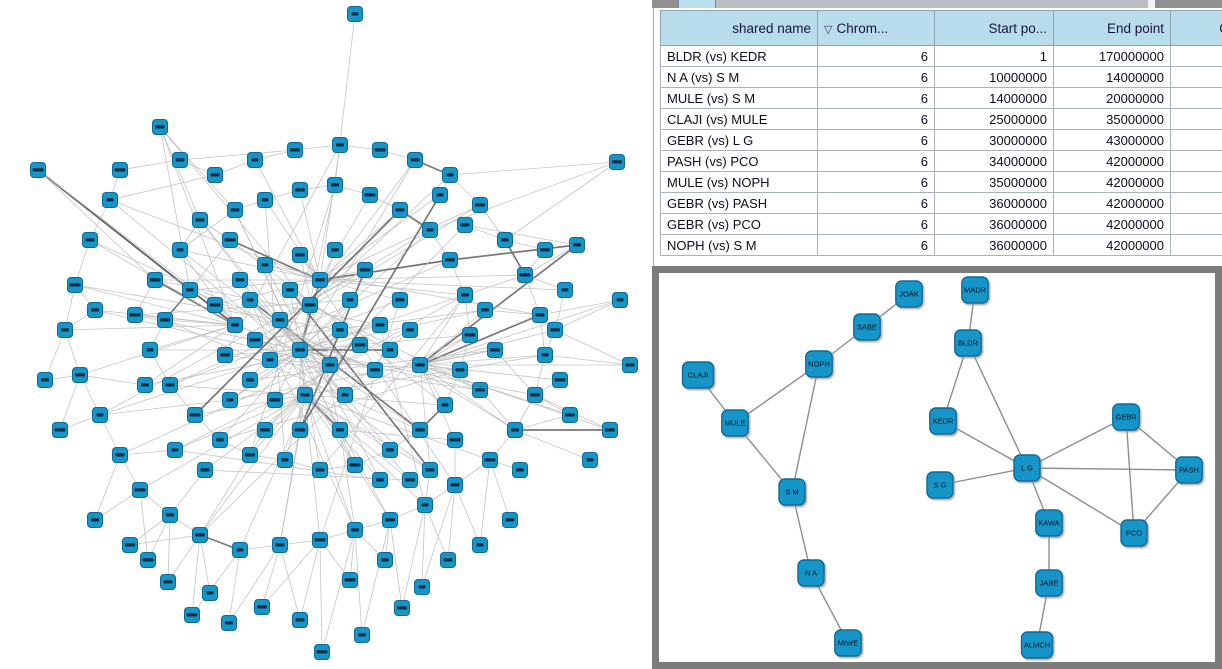 The height and width of the screenshot is (669, 1222). What do you see at coordinates (940, 485) in the screenshot?
I see `network-node-sg: S G` at bounding box center [940, 485].